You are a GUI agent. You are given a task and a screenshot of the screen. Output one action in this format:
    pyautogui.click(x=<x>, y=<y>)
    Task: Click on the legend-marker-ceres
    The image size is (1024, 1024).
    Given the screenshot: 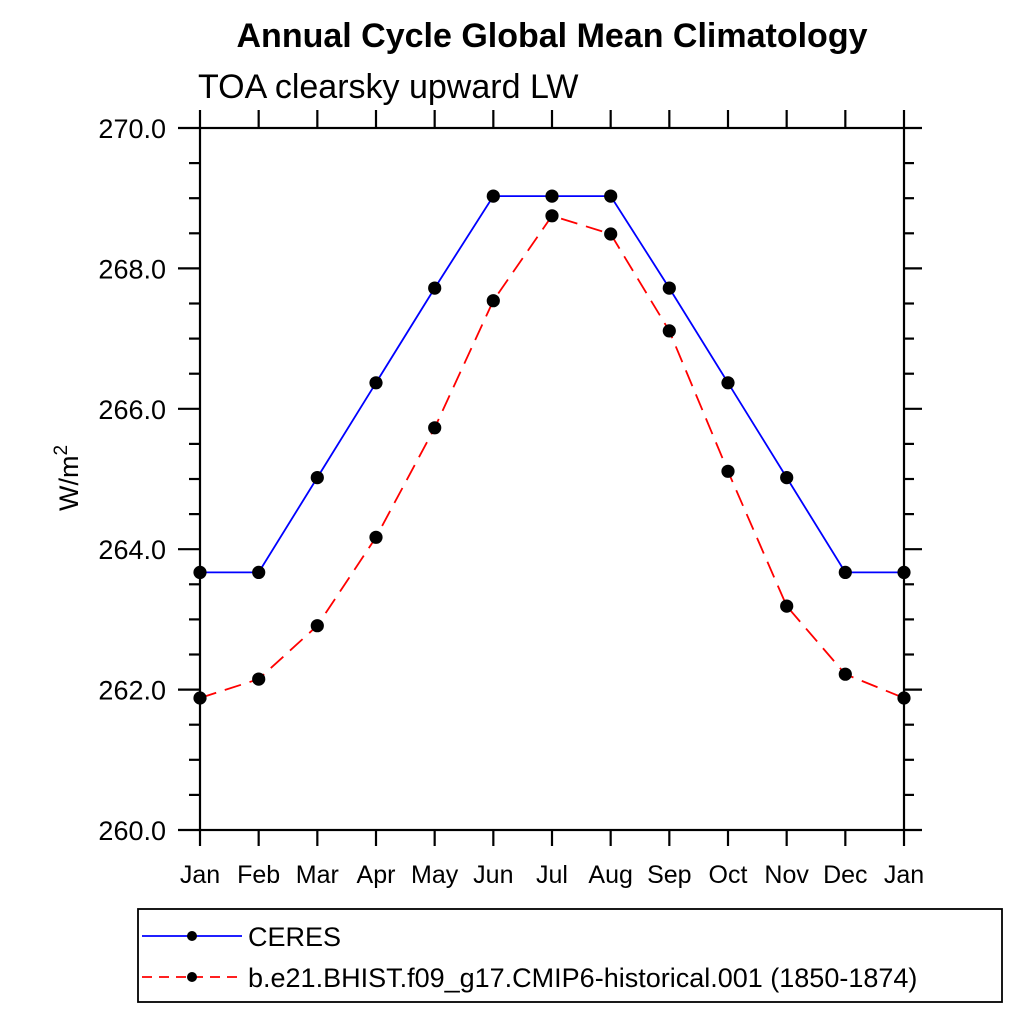 What is the action you would take?
    pyautogui.click(x=192, y=936)
    